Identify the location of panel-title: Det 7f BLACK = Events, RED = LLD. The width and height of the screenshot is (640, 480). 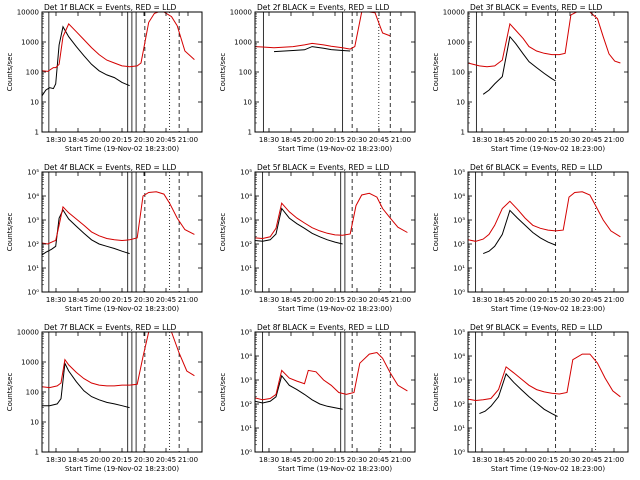
(110, 327).